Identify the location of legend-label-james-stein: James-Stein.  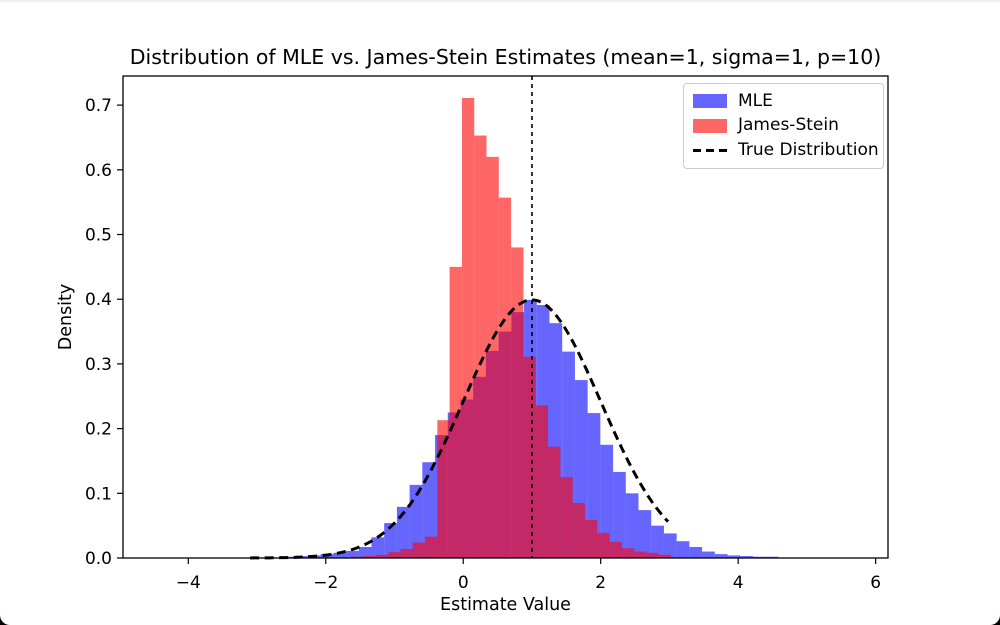
(788, 125).